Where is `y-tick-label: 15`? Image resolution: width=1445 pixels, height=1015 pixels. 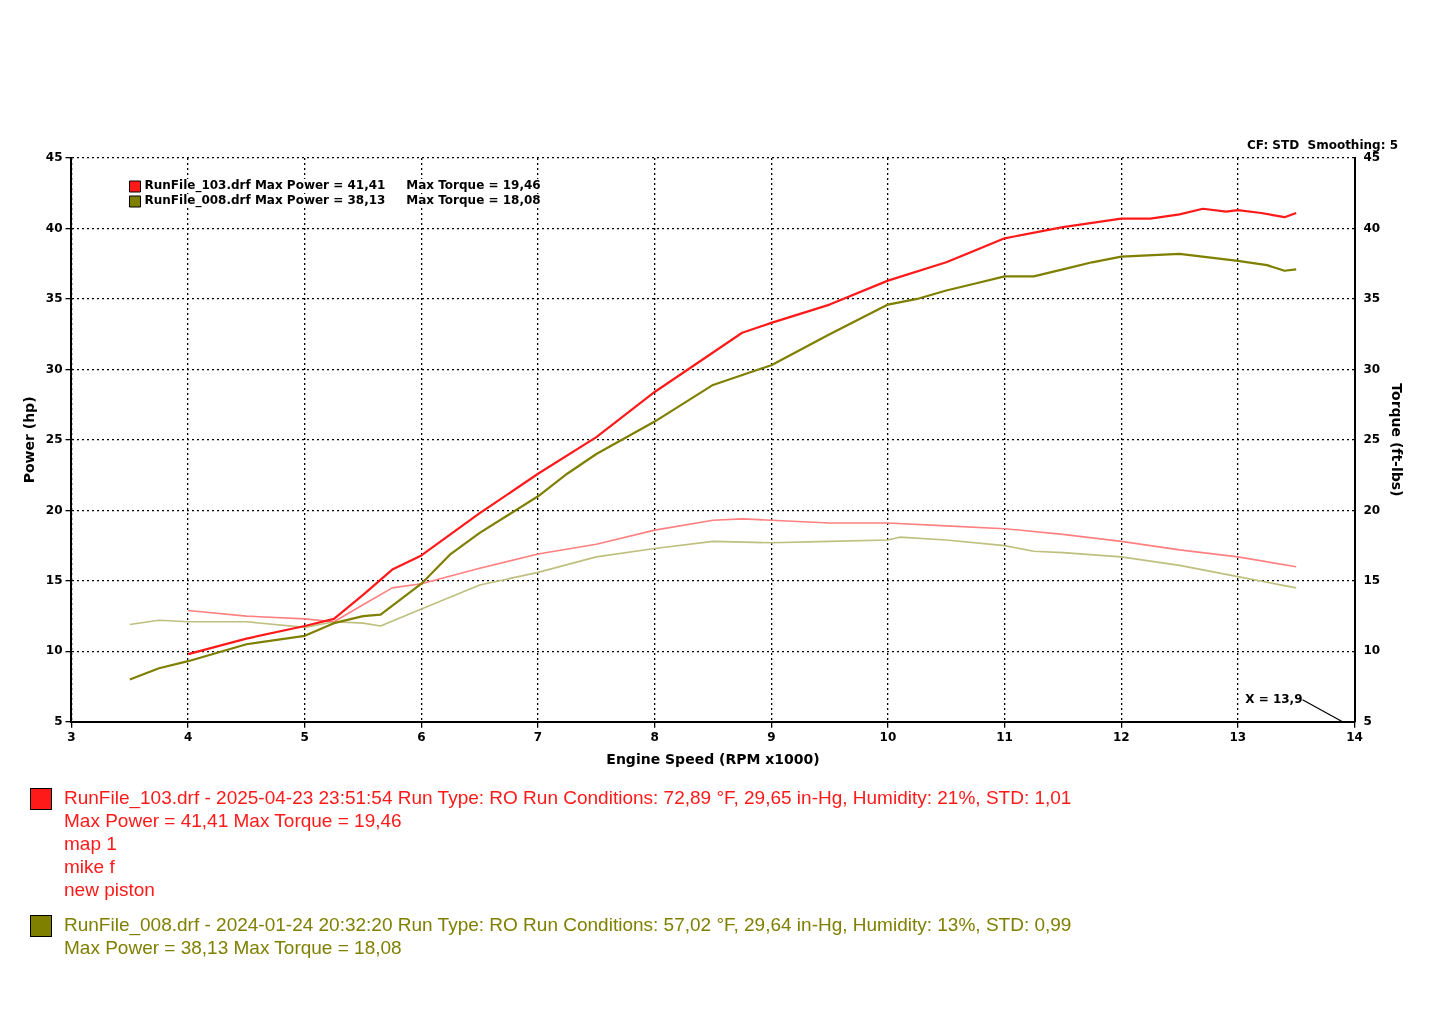 y-tick-label: 15 is located at coordinates (54, 579).